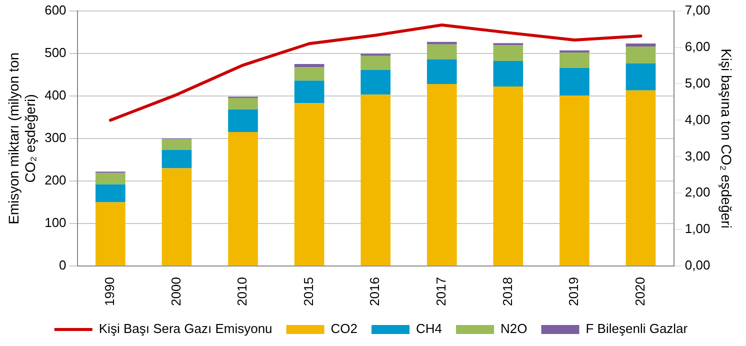  I want to click on x-tick-label: 2016, so click(374, 291).